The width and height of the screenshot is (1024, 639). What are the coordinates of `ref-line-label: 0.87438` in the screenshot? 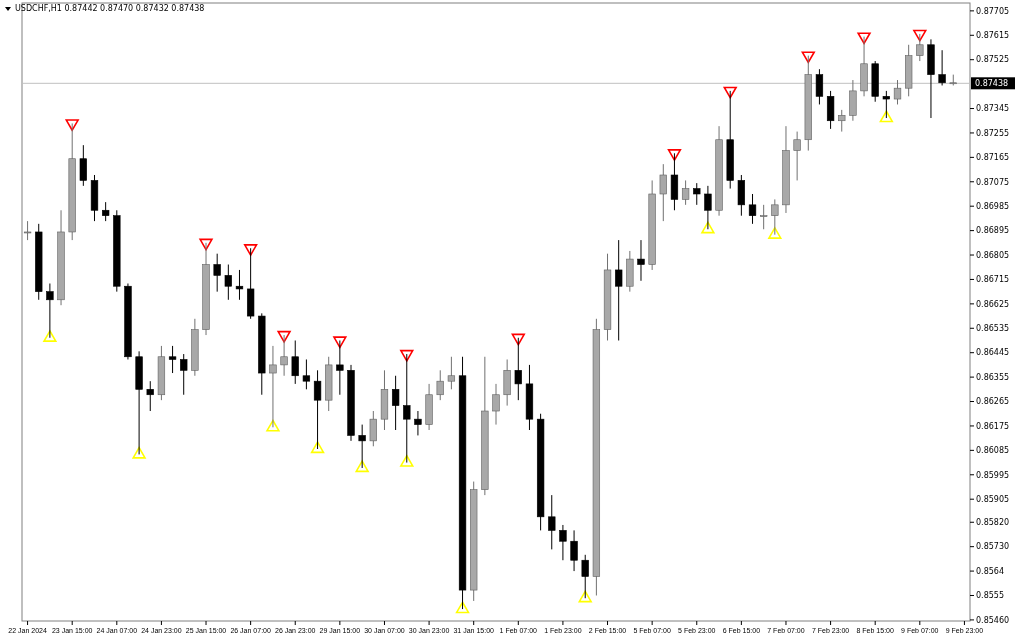 It's located at (992, 84).